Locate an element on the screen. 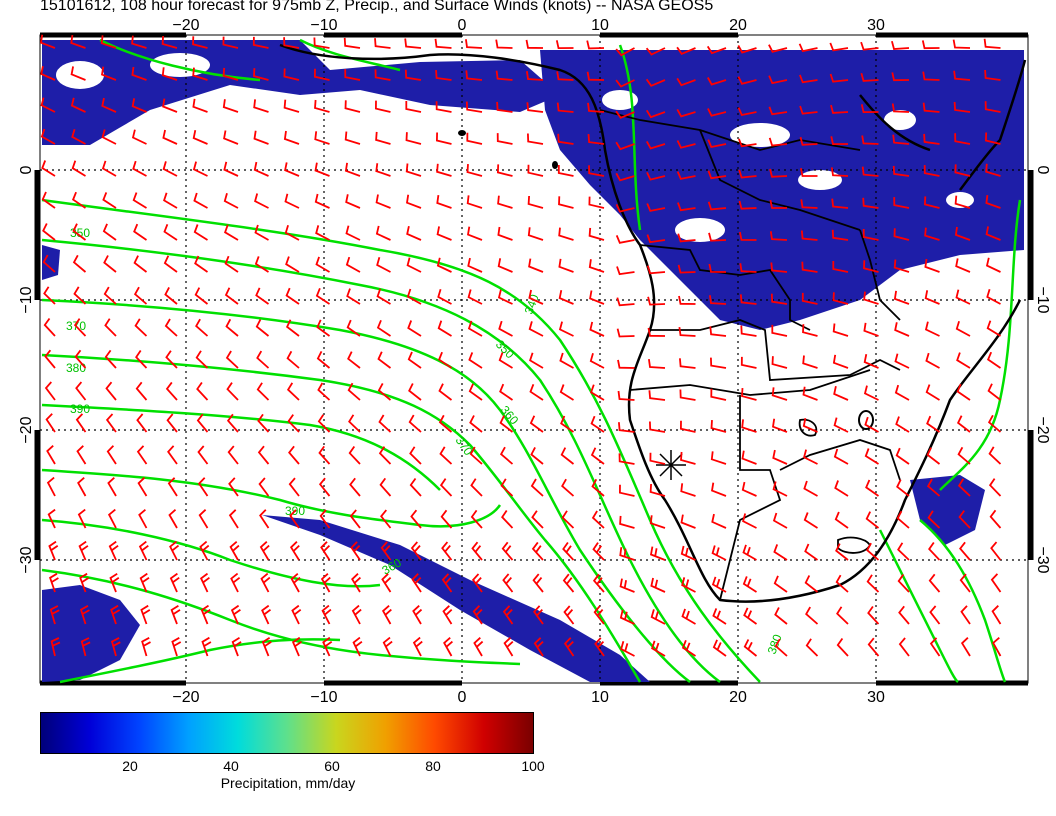 This screenshot has height=816, width=1056. lon-tick-bottom: 10 is located at coordinates (600, 697).